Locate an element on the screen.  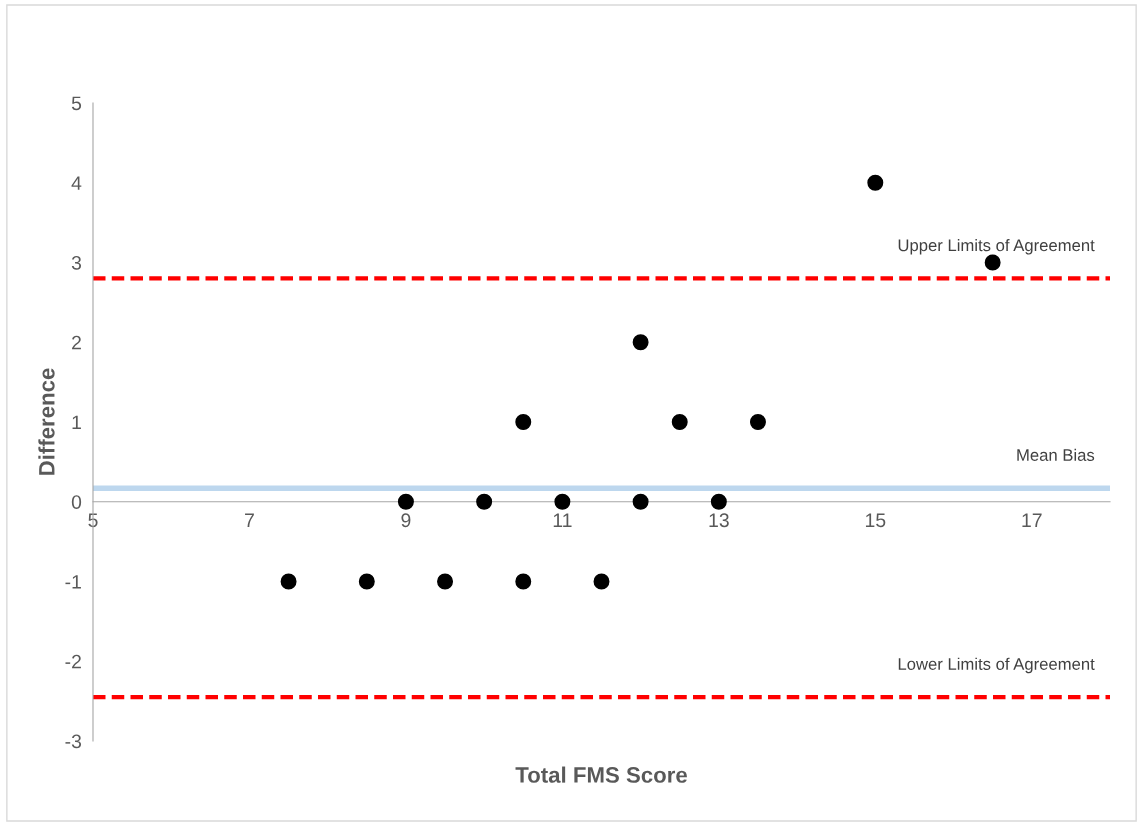
ref-line-label: Lower Limits of Agreement is located at coordinates (996, 665).